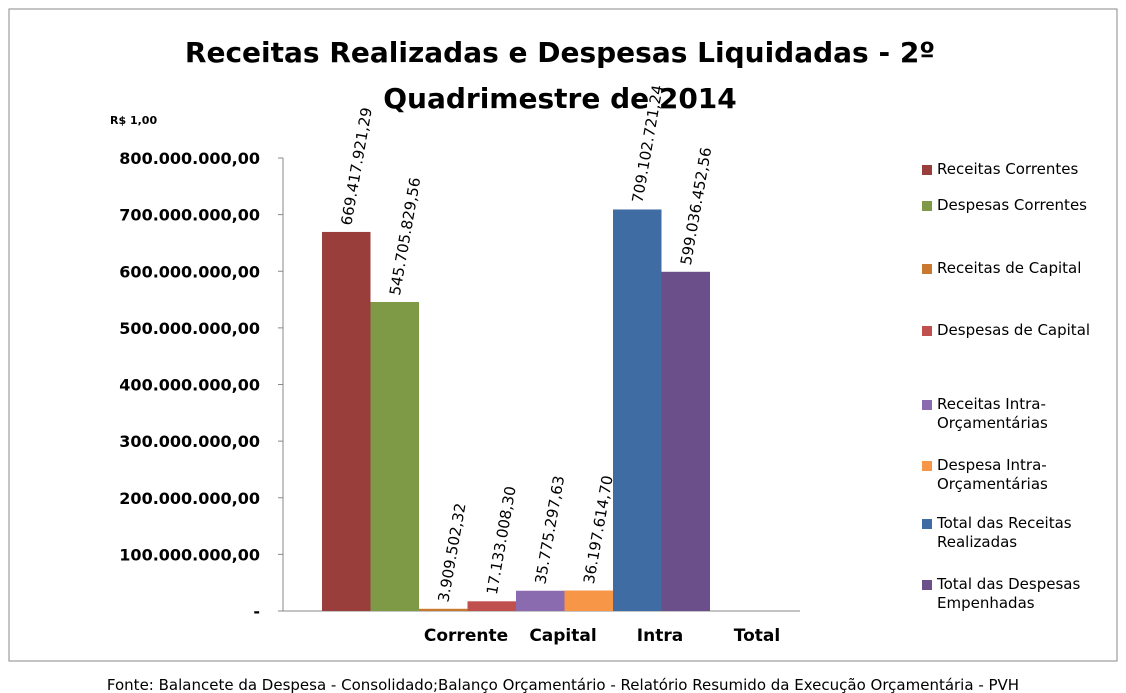  What do you see at coordinates (1004, 532) in the screenshot?
I see `legend-label: Total das Receitas Realizadas` at bounding box center [1004, 532].